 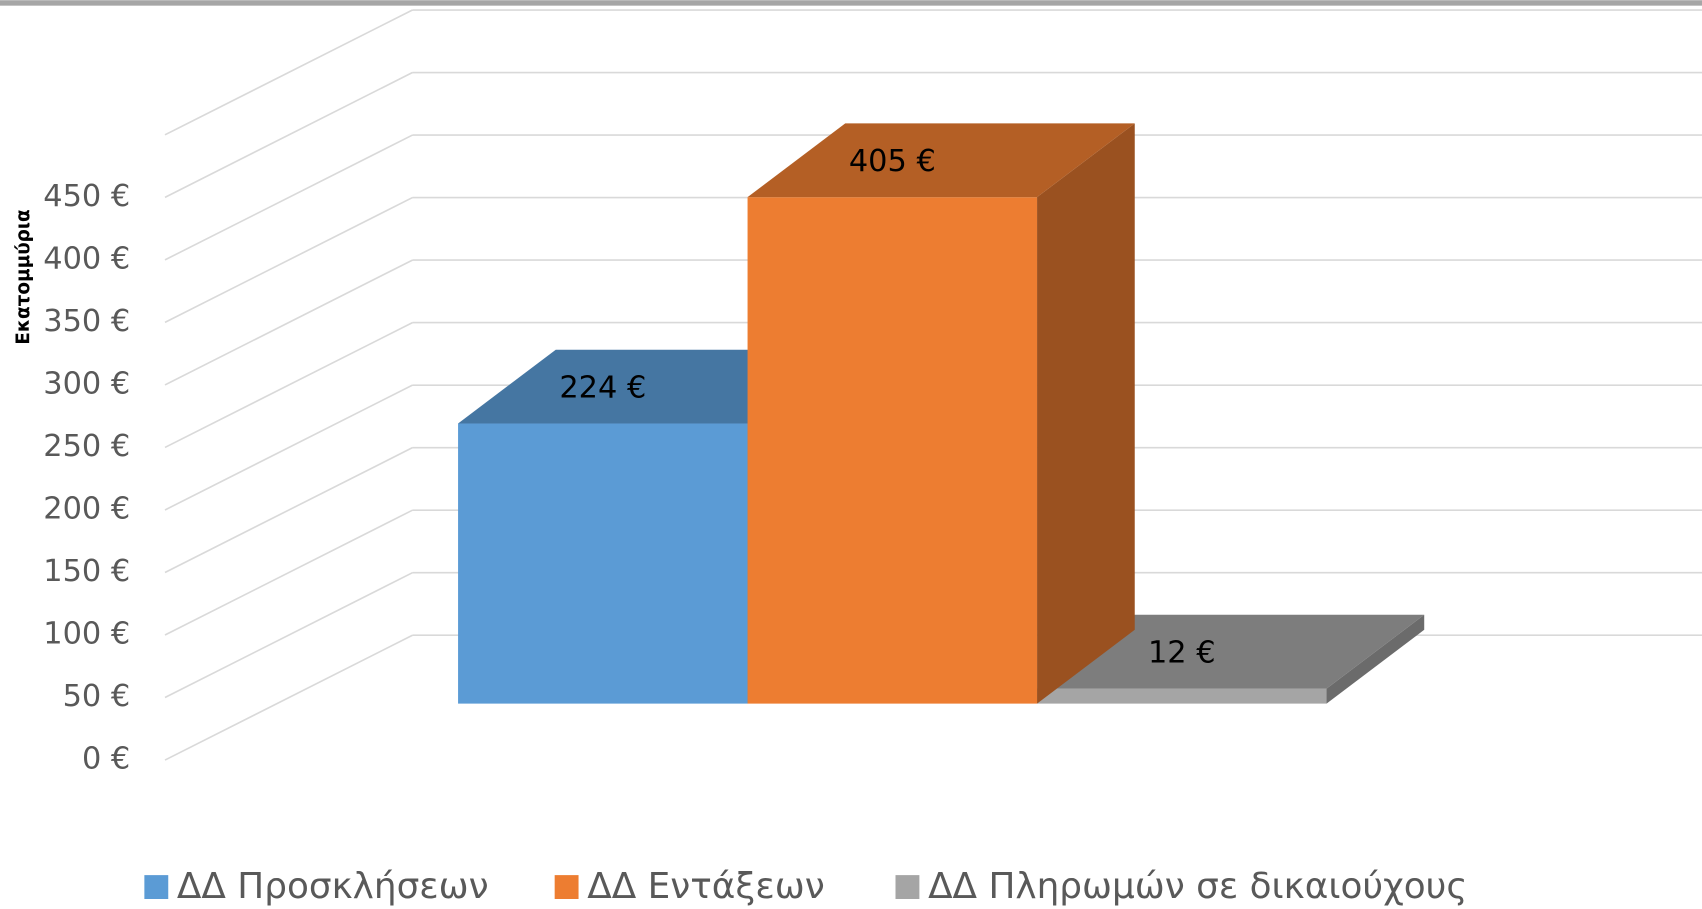 What do you see at coordinates (23, 276) in the screenshot?
I see `y-axis-label: Εκατομμύρια` at bounding box center [23, 276].